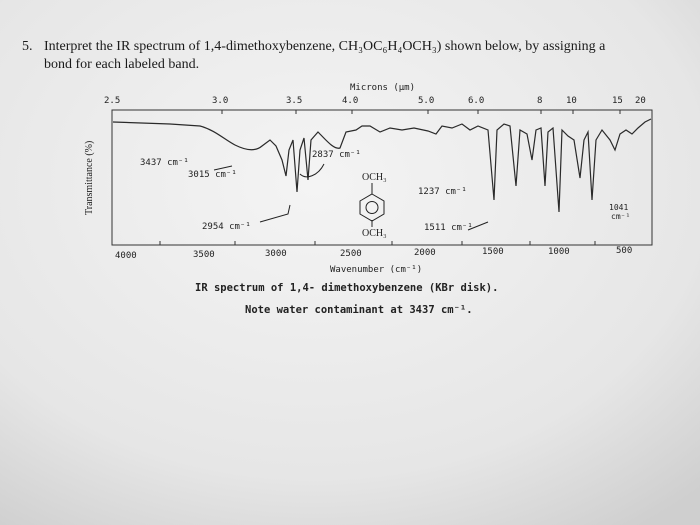  What do you see at coordinates (164, 163) in the screenshot?
I see `band-label: 3437 cm⁻¹` at bounding box center [164, 163].